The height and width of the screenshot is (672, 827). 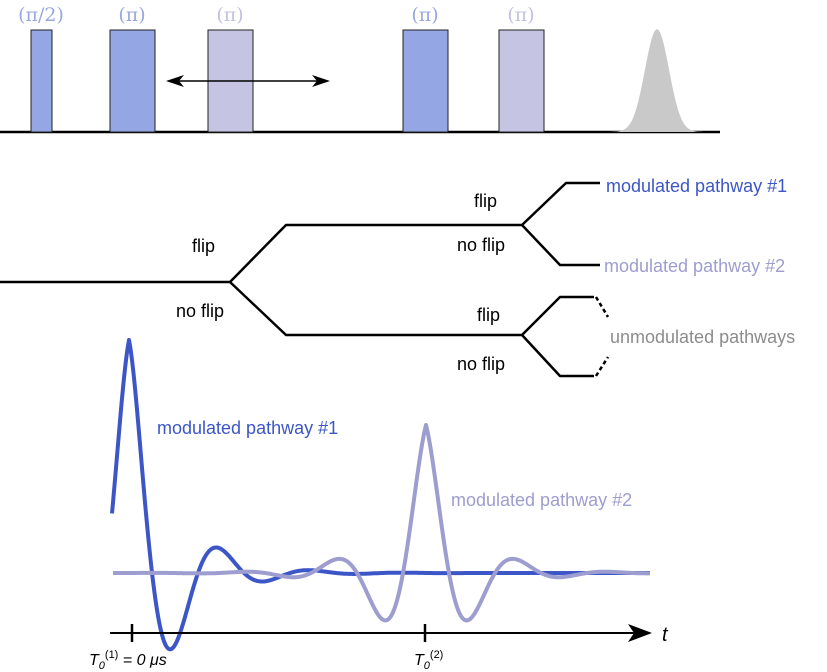 I want to click on pulse-label-5: (π), so click(x=520, y=15).